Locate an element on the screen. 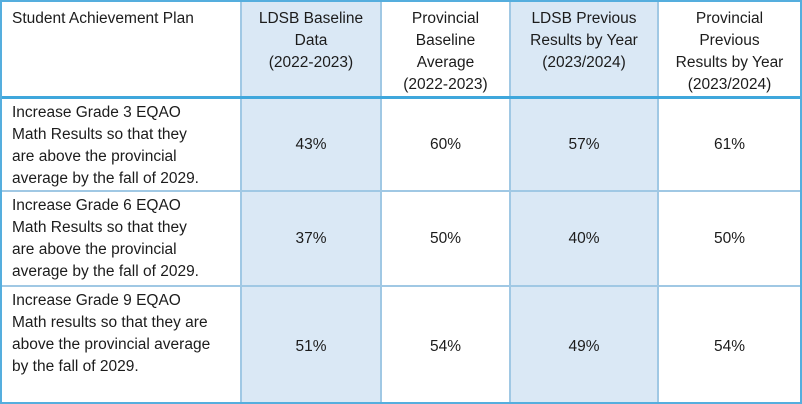 This screenshot has height=404, width=802. value-cell-grade9-ldsb-baseline: 51% is located at coordinates (311, 343).